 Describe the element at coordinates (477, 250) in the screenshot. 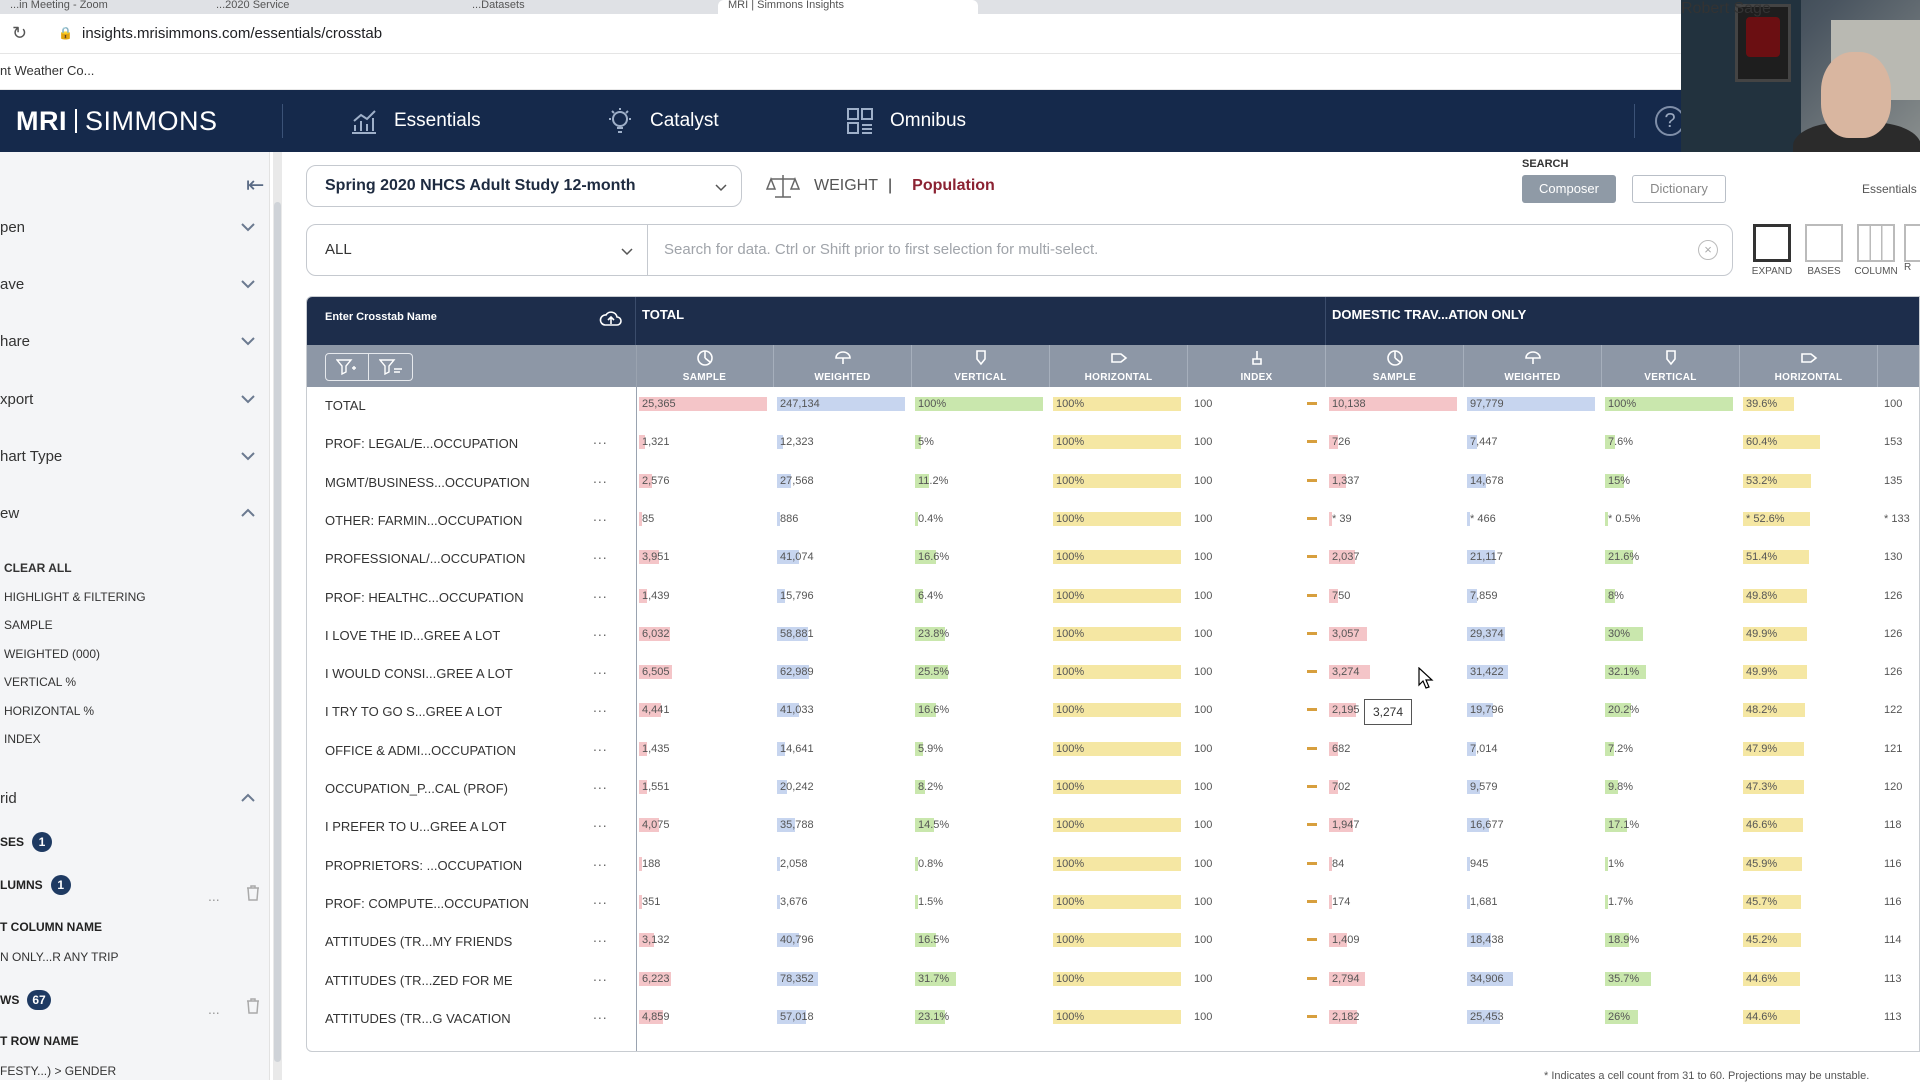

I see `category-filter-select: ALL` at that location.